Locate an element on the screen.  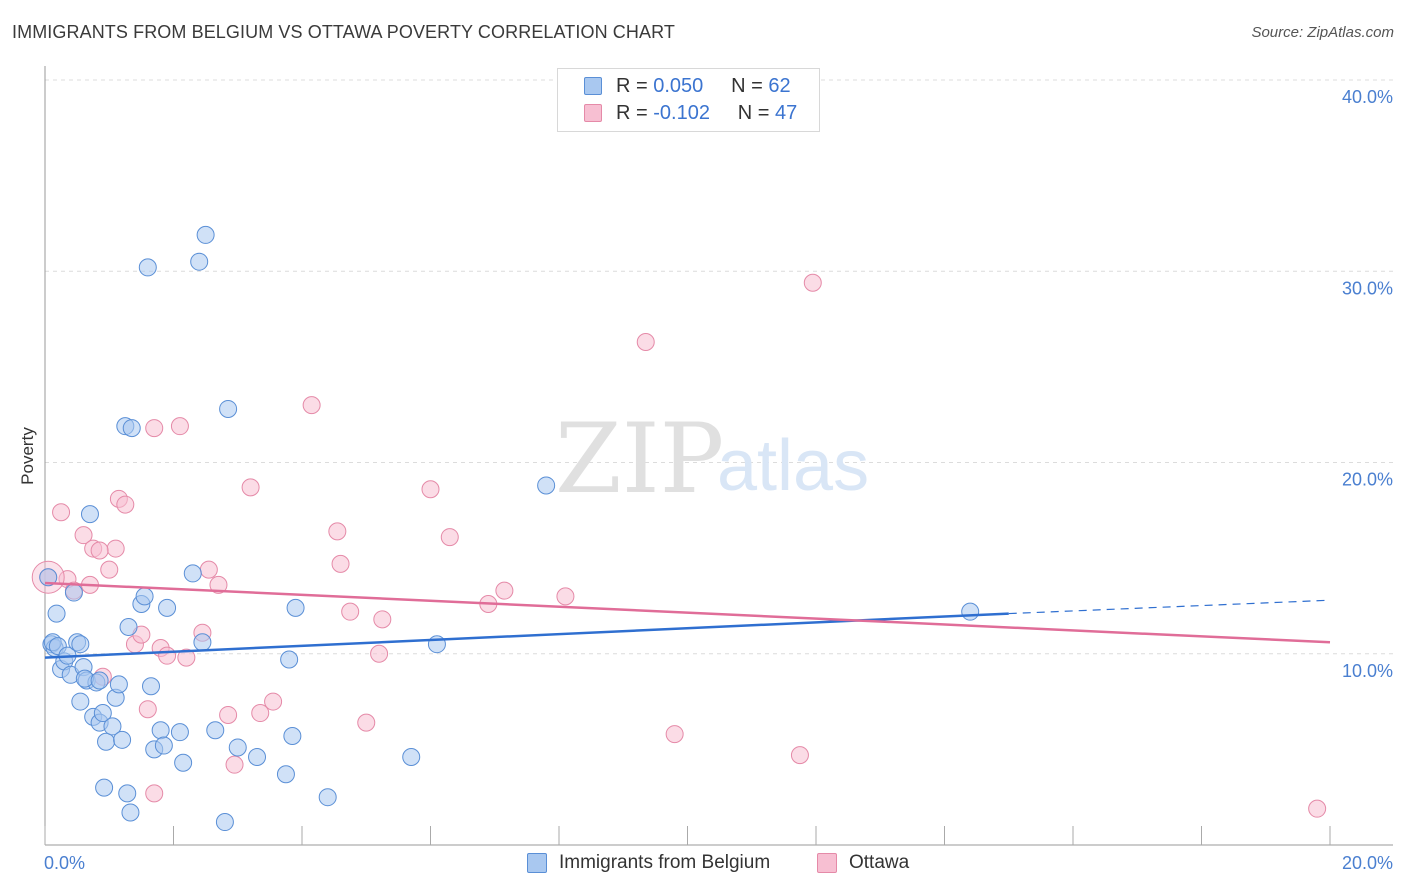
n-value: 62 is located at coordinates (779, 86).